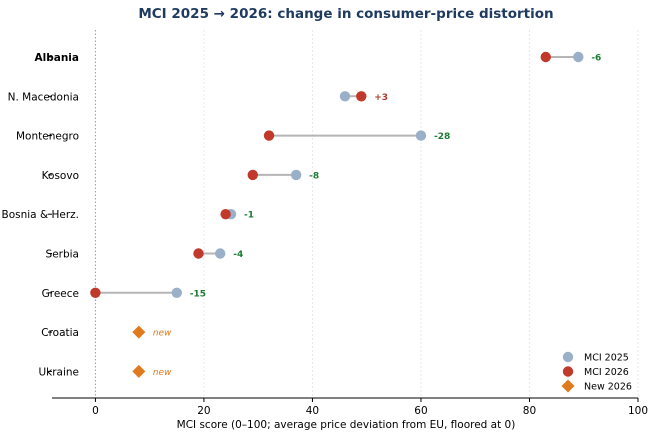  Describe the element at coordinates (608, 387) in the screenshot. I see `legend-label: New 2026` at that location.